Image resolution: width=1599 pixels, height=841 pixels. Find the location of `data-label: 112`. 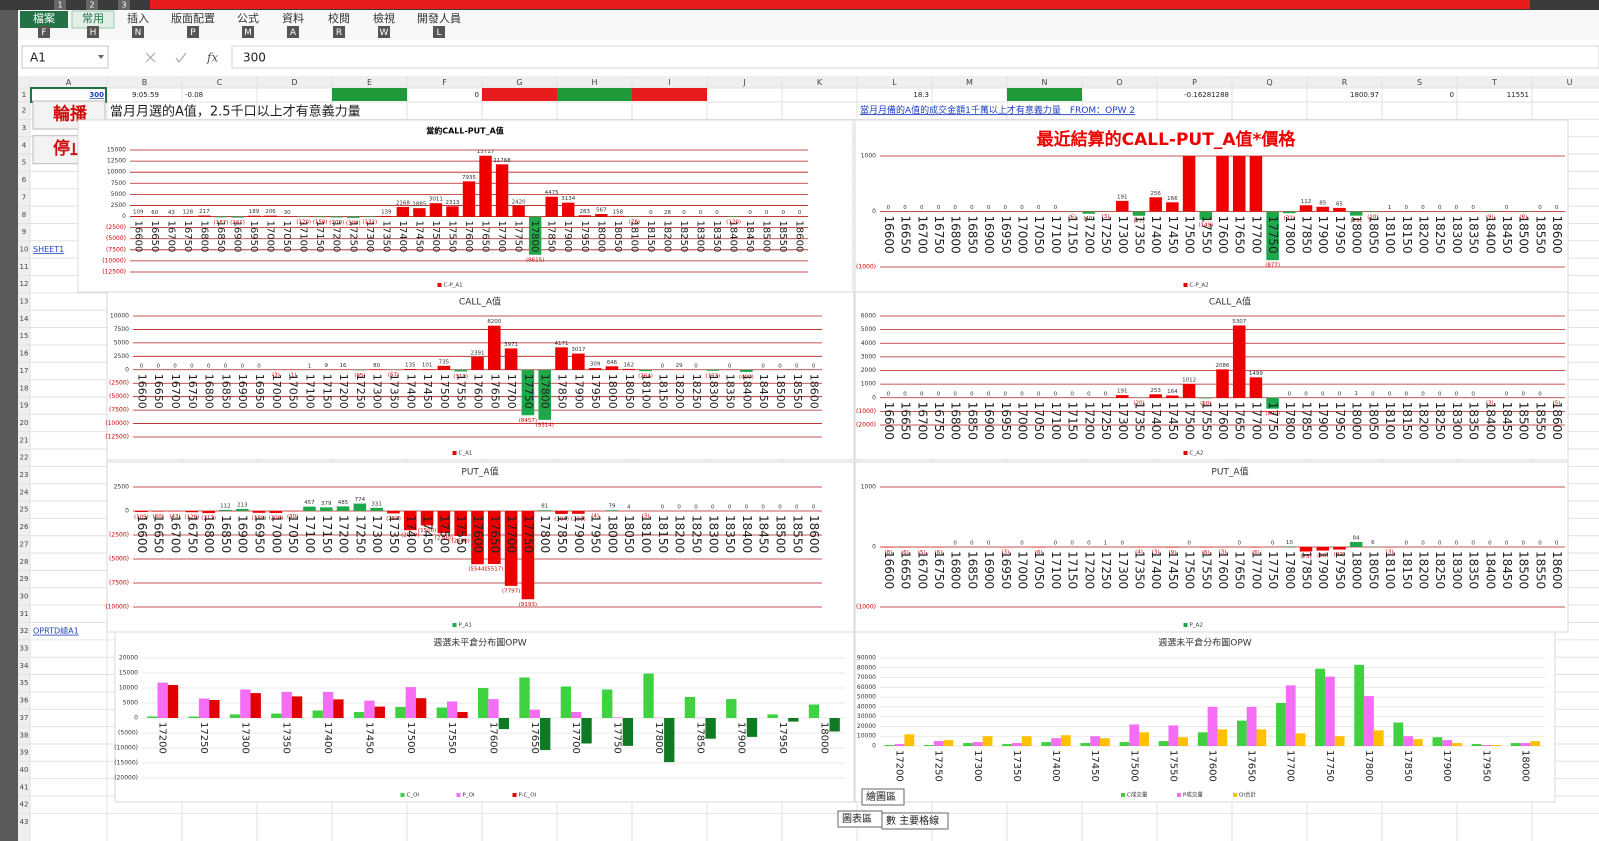

data-label: 112 is located at coordinates (225, 506).